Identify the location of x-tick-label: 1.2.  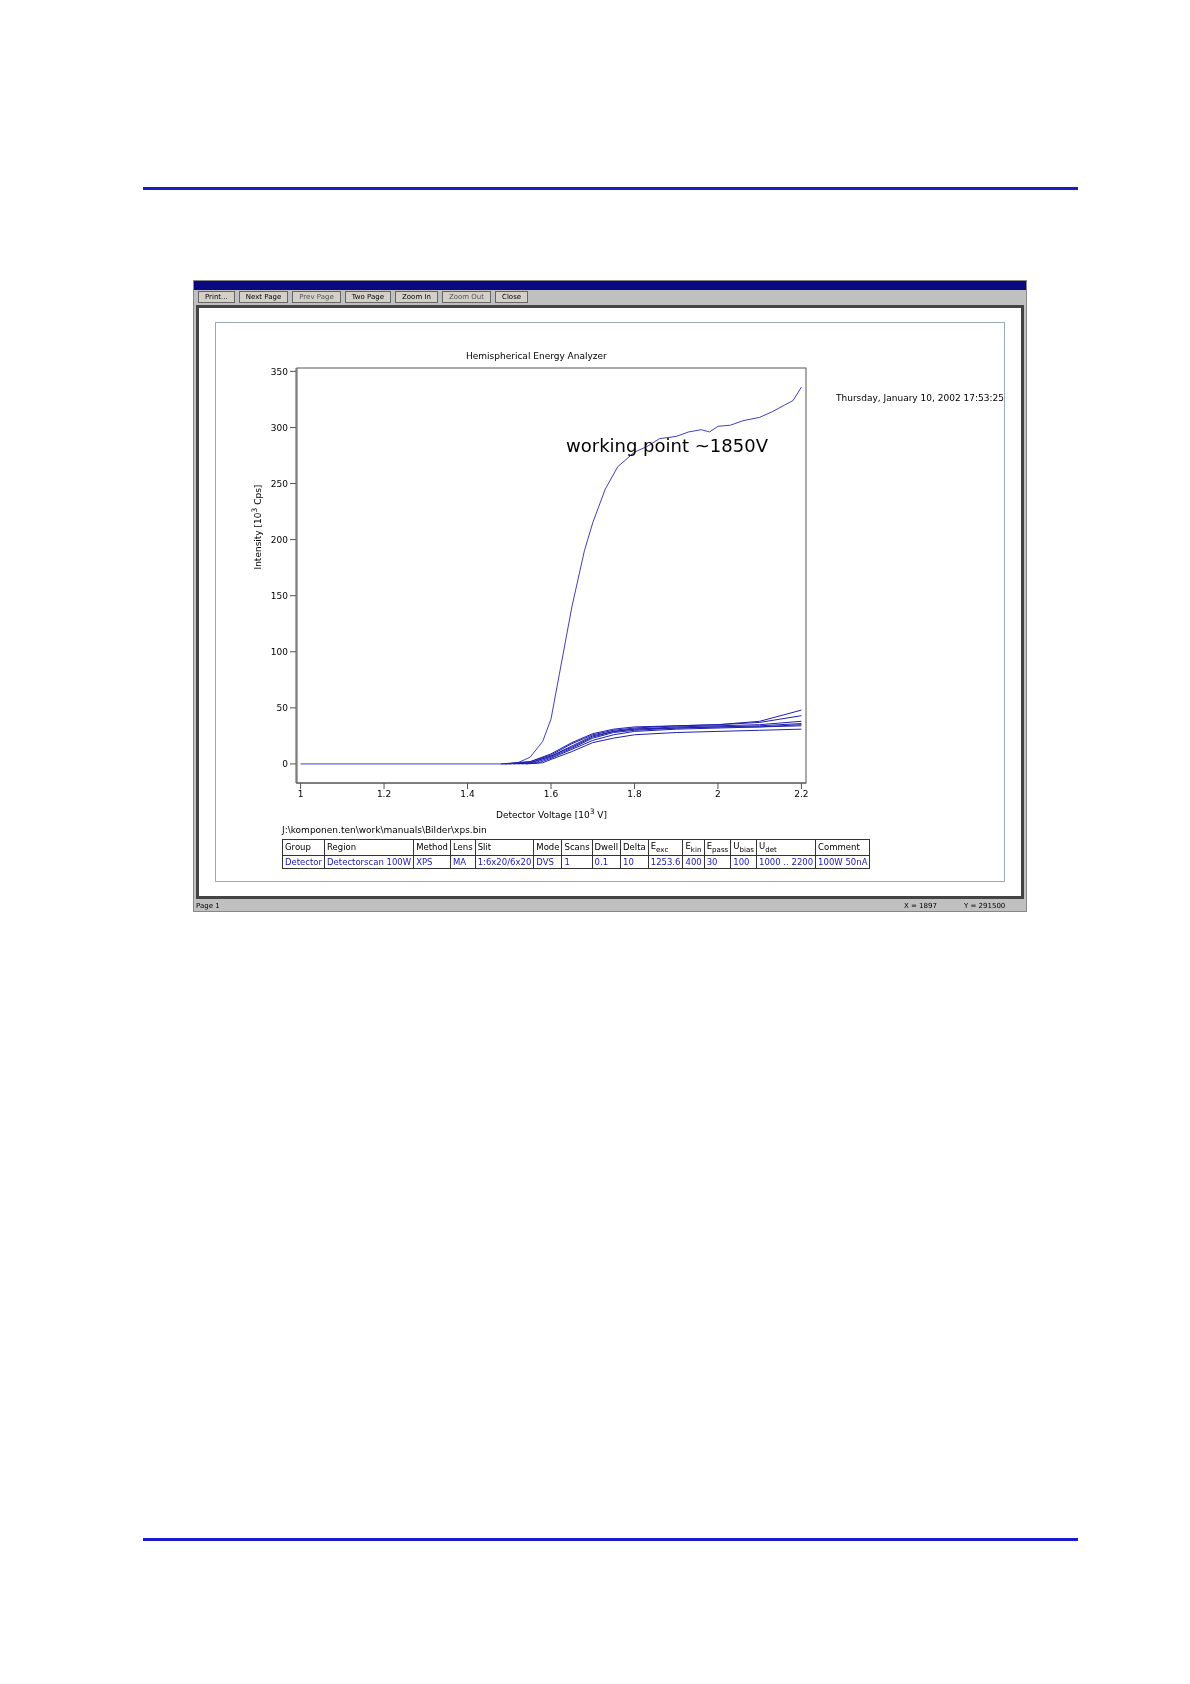
(384, 794).